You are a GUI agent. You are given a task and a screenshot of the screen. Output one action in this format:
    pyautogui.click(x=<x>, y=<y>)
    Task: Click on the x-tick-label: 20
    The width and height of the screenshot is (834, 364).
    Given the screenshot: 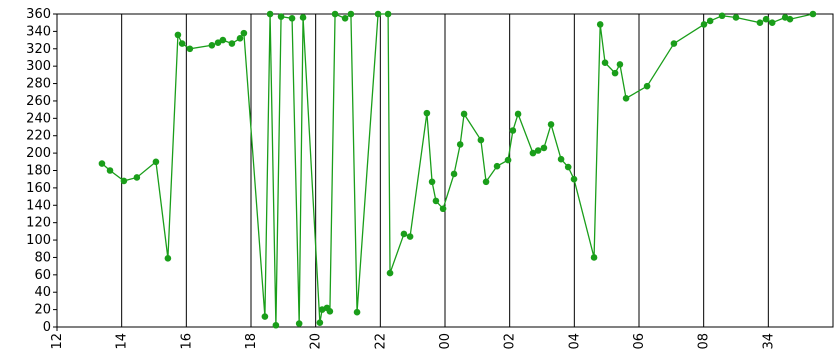 What is the action you would take?
    pyautogui.click(x=316, y=341)
    